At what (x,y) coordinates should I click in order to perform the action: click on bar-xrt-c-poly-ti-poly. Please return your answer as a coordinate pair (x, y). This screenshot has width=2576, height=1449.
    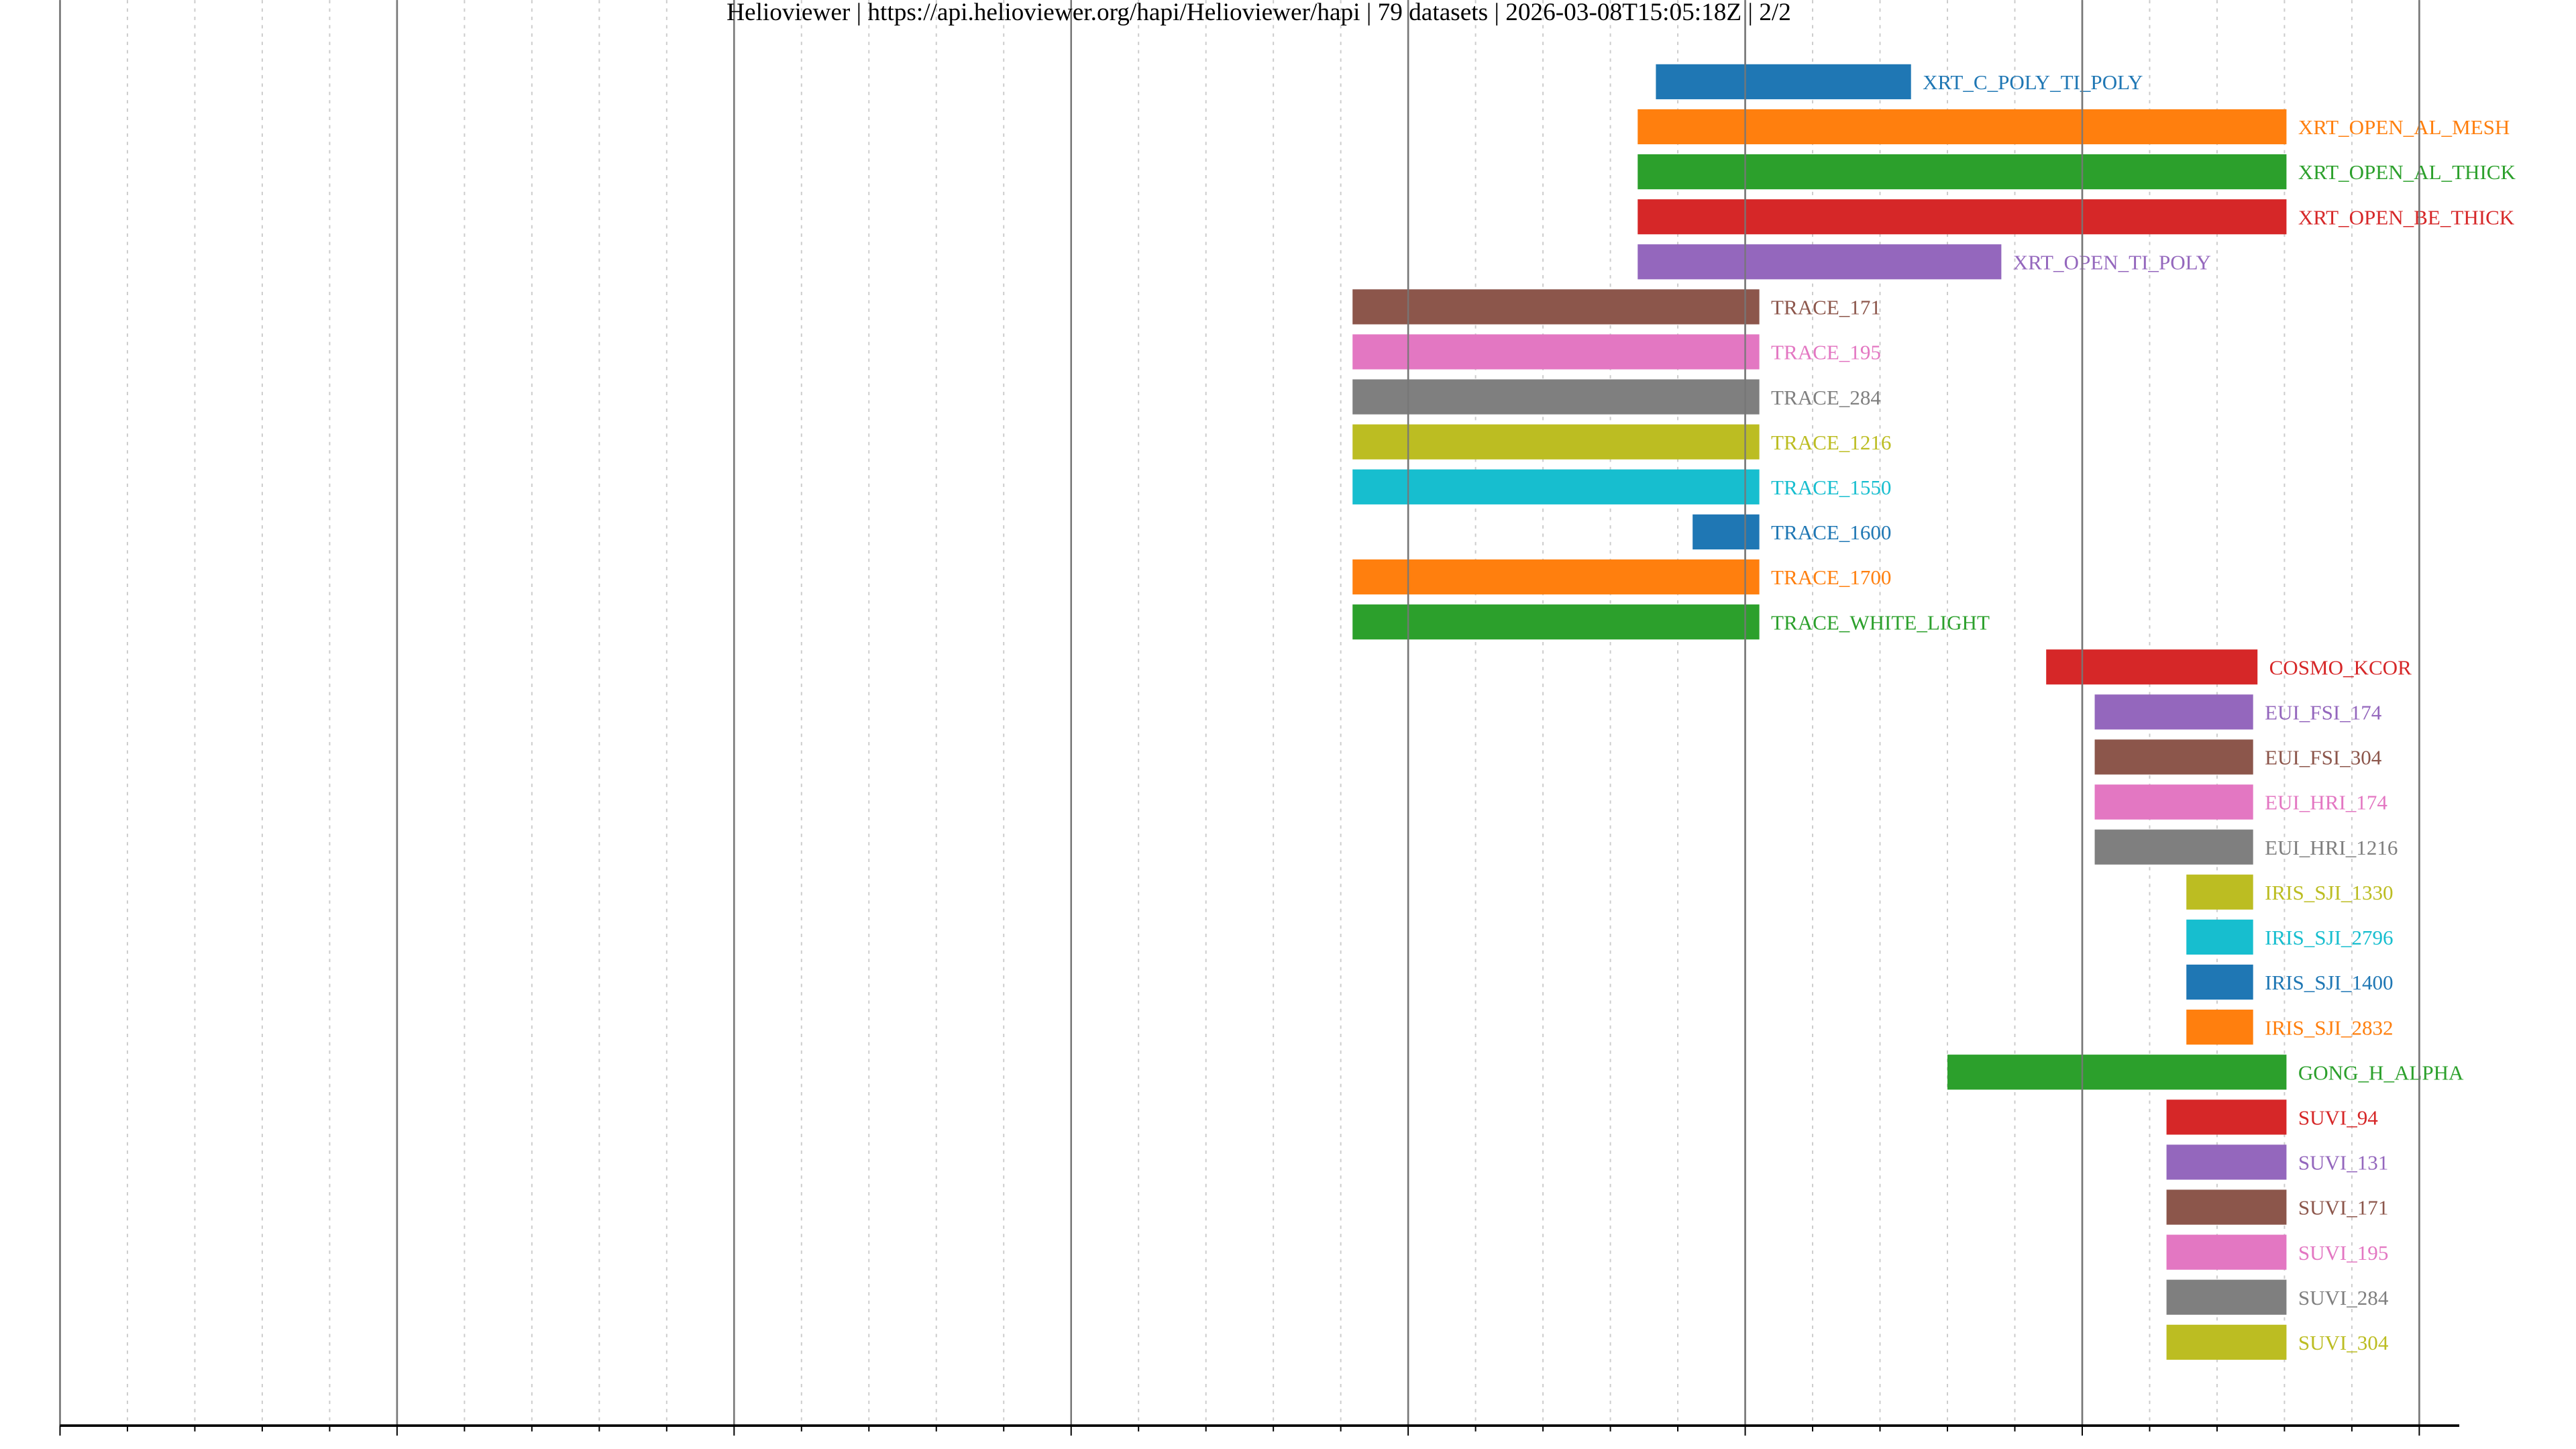
    Looking at the image, I should click on (1783, 81).